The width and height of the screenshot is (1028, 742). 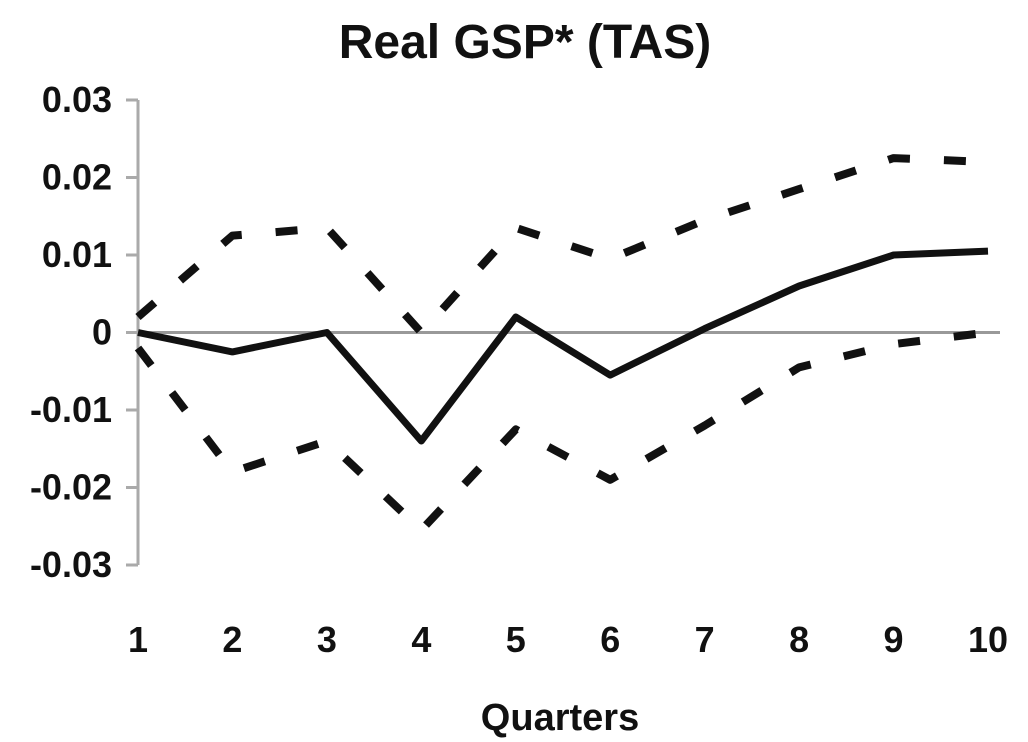 What do you see at coordinates (71, 487) in the screenshot?
I see `y-tick-label: -0.02` at bounding box center [71, 487].